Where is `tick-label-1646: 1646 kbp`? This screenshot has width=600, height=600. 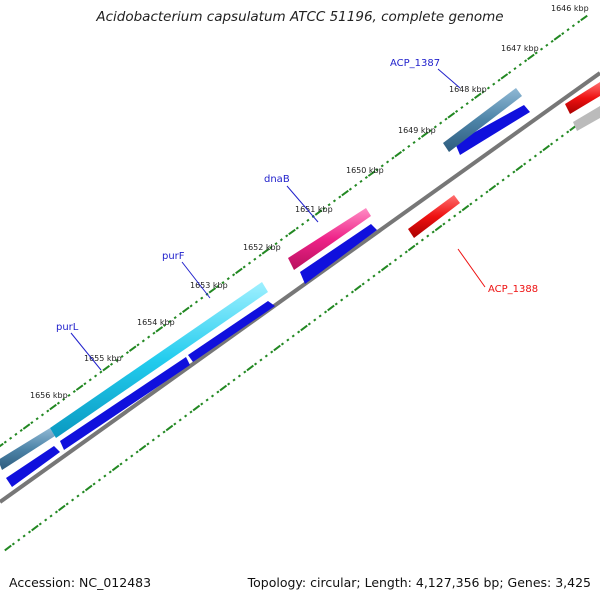 tick-label-1646: 1646 kbp is located at coordinates (570, 8).